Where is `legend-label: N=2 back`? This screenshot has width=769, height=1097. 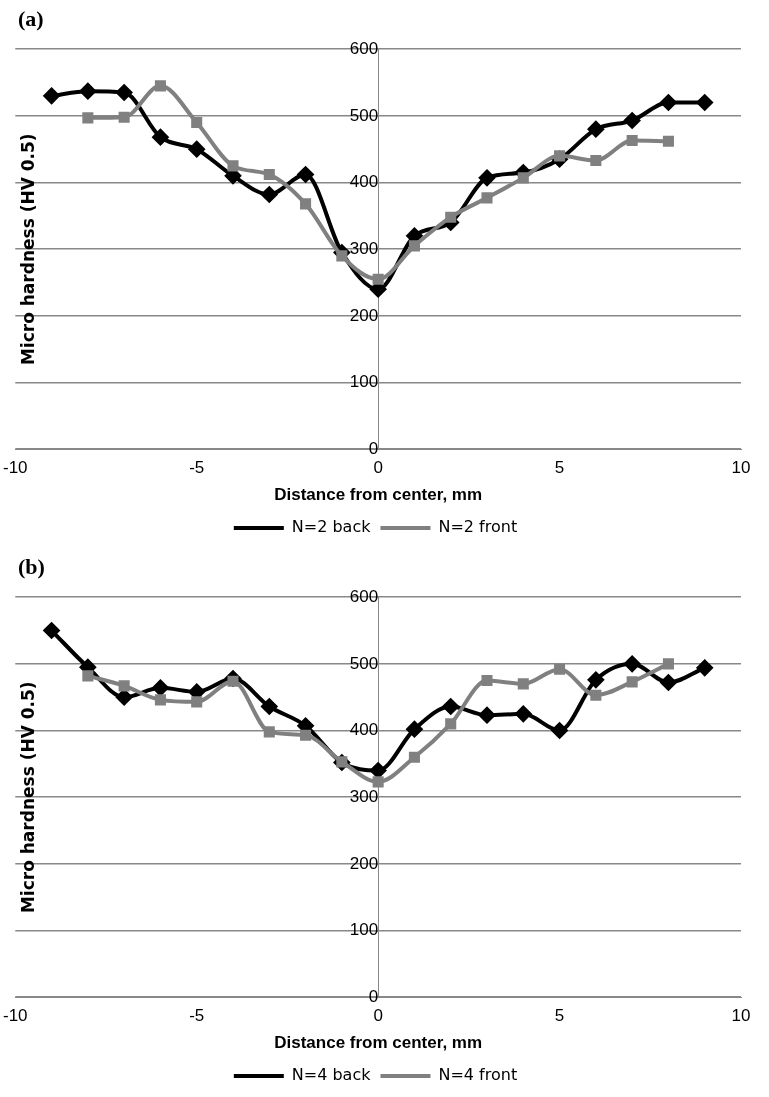 legend-label: N=2 back is located at coordinates (331, 527).